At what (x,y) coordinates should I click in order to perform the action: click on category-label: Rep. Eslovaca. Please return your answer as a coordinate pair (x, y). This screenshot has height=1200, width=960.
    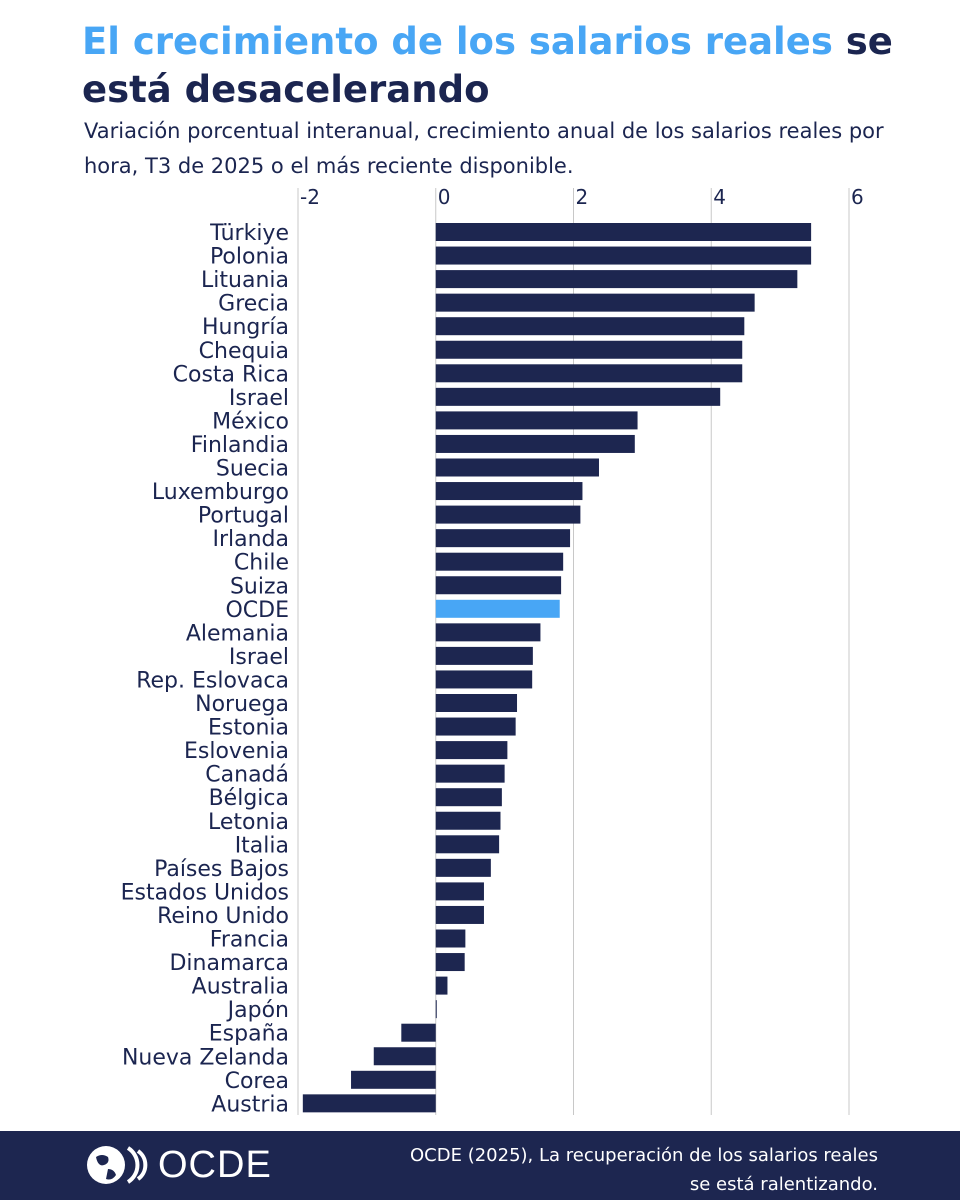
    Looking at the image, I should click on (212, 680).